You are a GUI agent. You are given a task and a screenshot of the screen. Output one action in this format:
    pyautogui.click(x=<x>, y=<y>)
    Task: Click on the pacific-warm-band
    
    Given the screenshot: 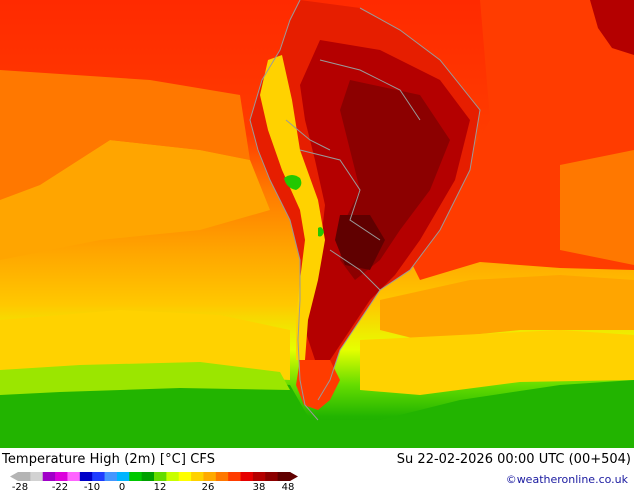 What is the action you would take?
    pyautogui.click(x=125, y=135)
    